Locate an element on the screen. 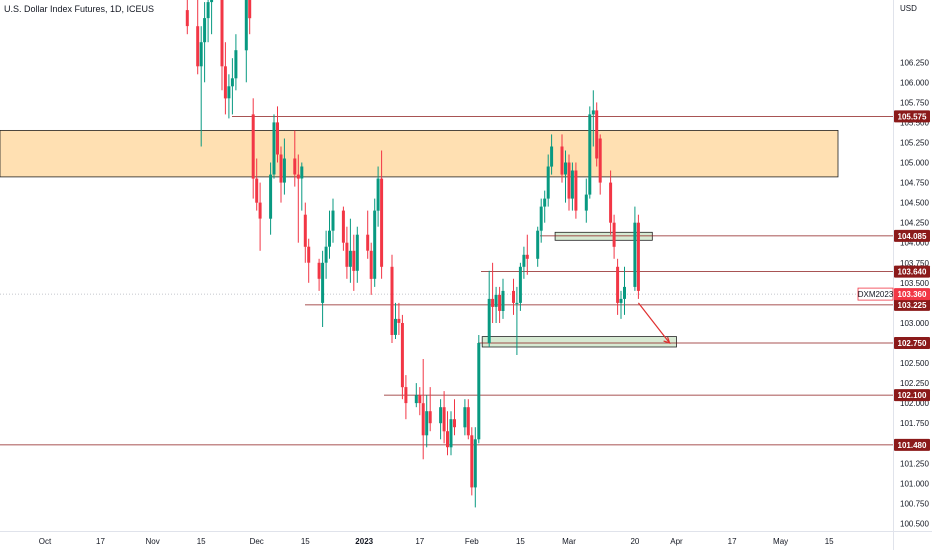 This screenshot has height=550, width=932. projection-arrow-head is located at coordinates (667, 340).